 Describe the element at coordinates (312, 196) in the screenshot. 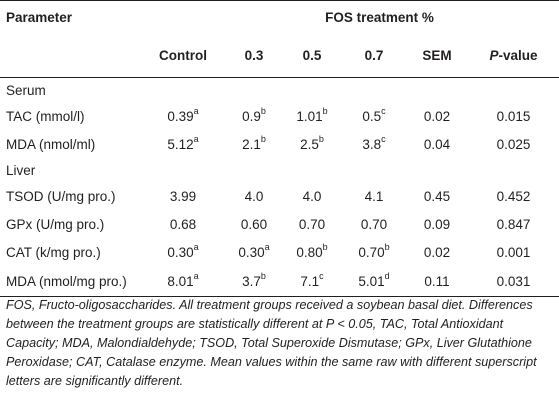

I see `cell-0-5: 4.0` at that location.